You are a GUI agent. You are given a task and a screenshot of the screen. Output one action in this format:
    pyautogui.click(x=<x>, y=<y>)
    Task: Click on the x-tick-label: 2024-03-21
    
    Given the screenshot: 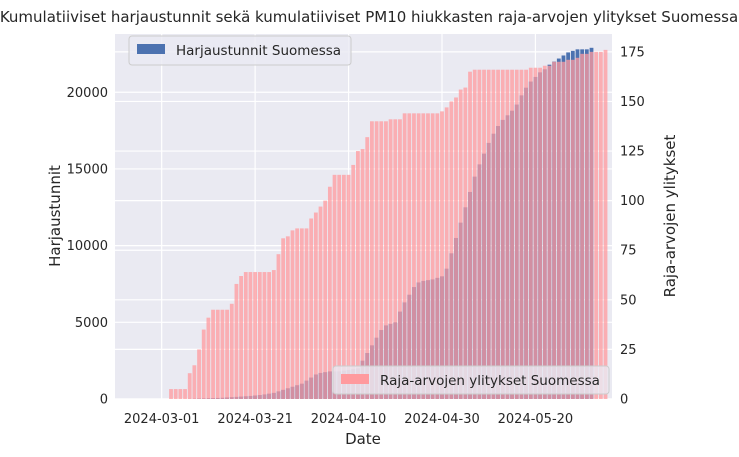 What is the action you would take?
    pyautogui.click(x=255, y=419)
    